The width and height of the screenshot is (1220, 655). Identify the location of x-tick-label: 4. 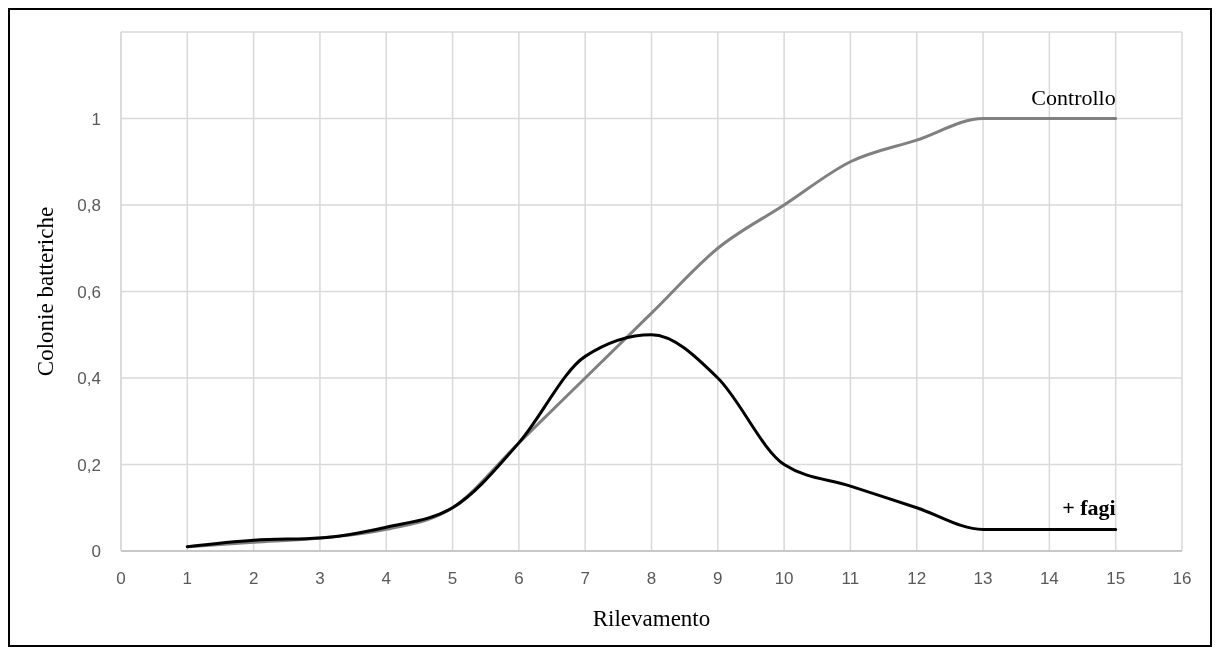
(386, 578).